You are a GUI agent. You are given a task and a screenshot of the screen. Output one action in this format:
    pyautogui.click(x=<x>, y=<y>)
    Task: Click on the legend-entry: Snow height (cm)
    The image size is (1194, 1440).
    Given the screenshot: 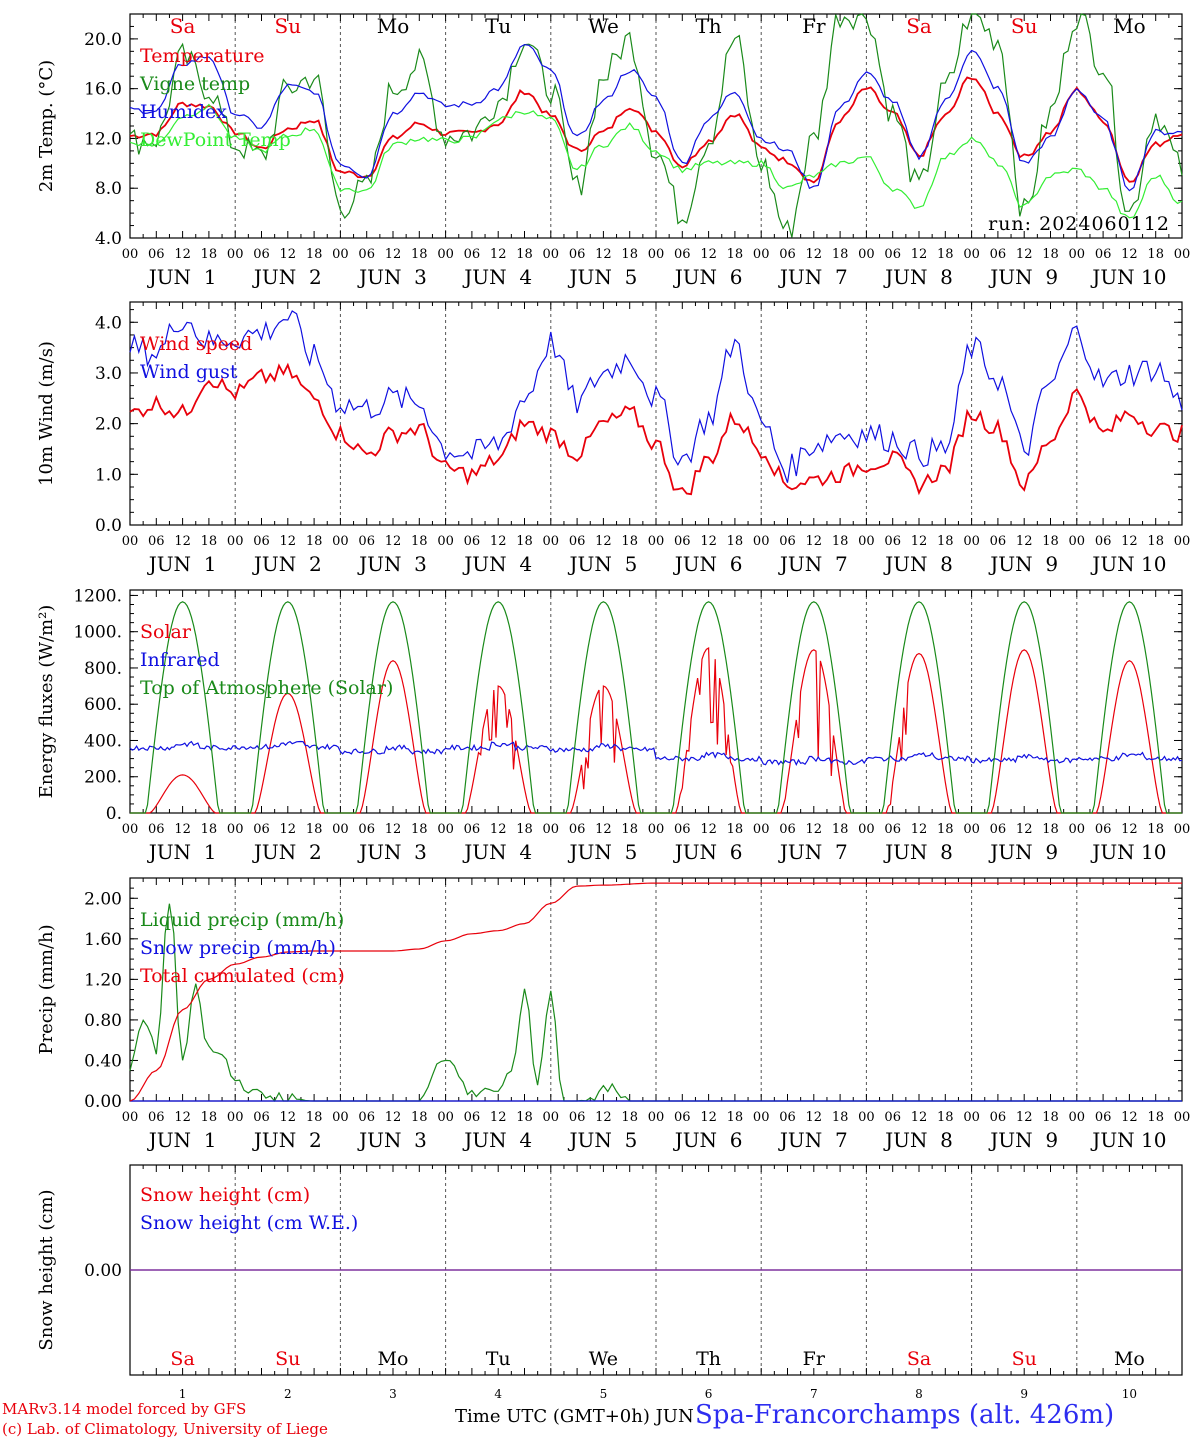 What is the action you would take?
    pyautogui.click(x=225, y=1195)
    